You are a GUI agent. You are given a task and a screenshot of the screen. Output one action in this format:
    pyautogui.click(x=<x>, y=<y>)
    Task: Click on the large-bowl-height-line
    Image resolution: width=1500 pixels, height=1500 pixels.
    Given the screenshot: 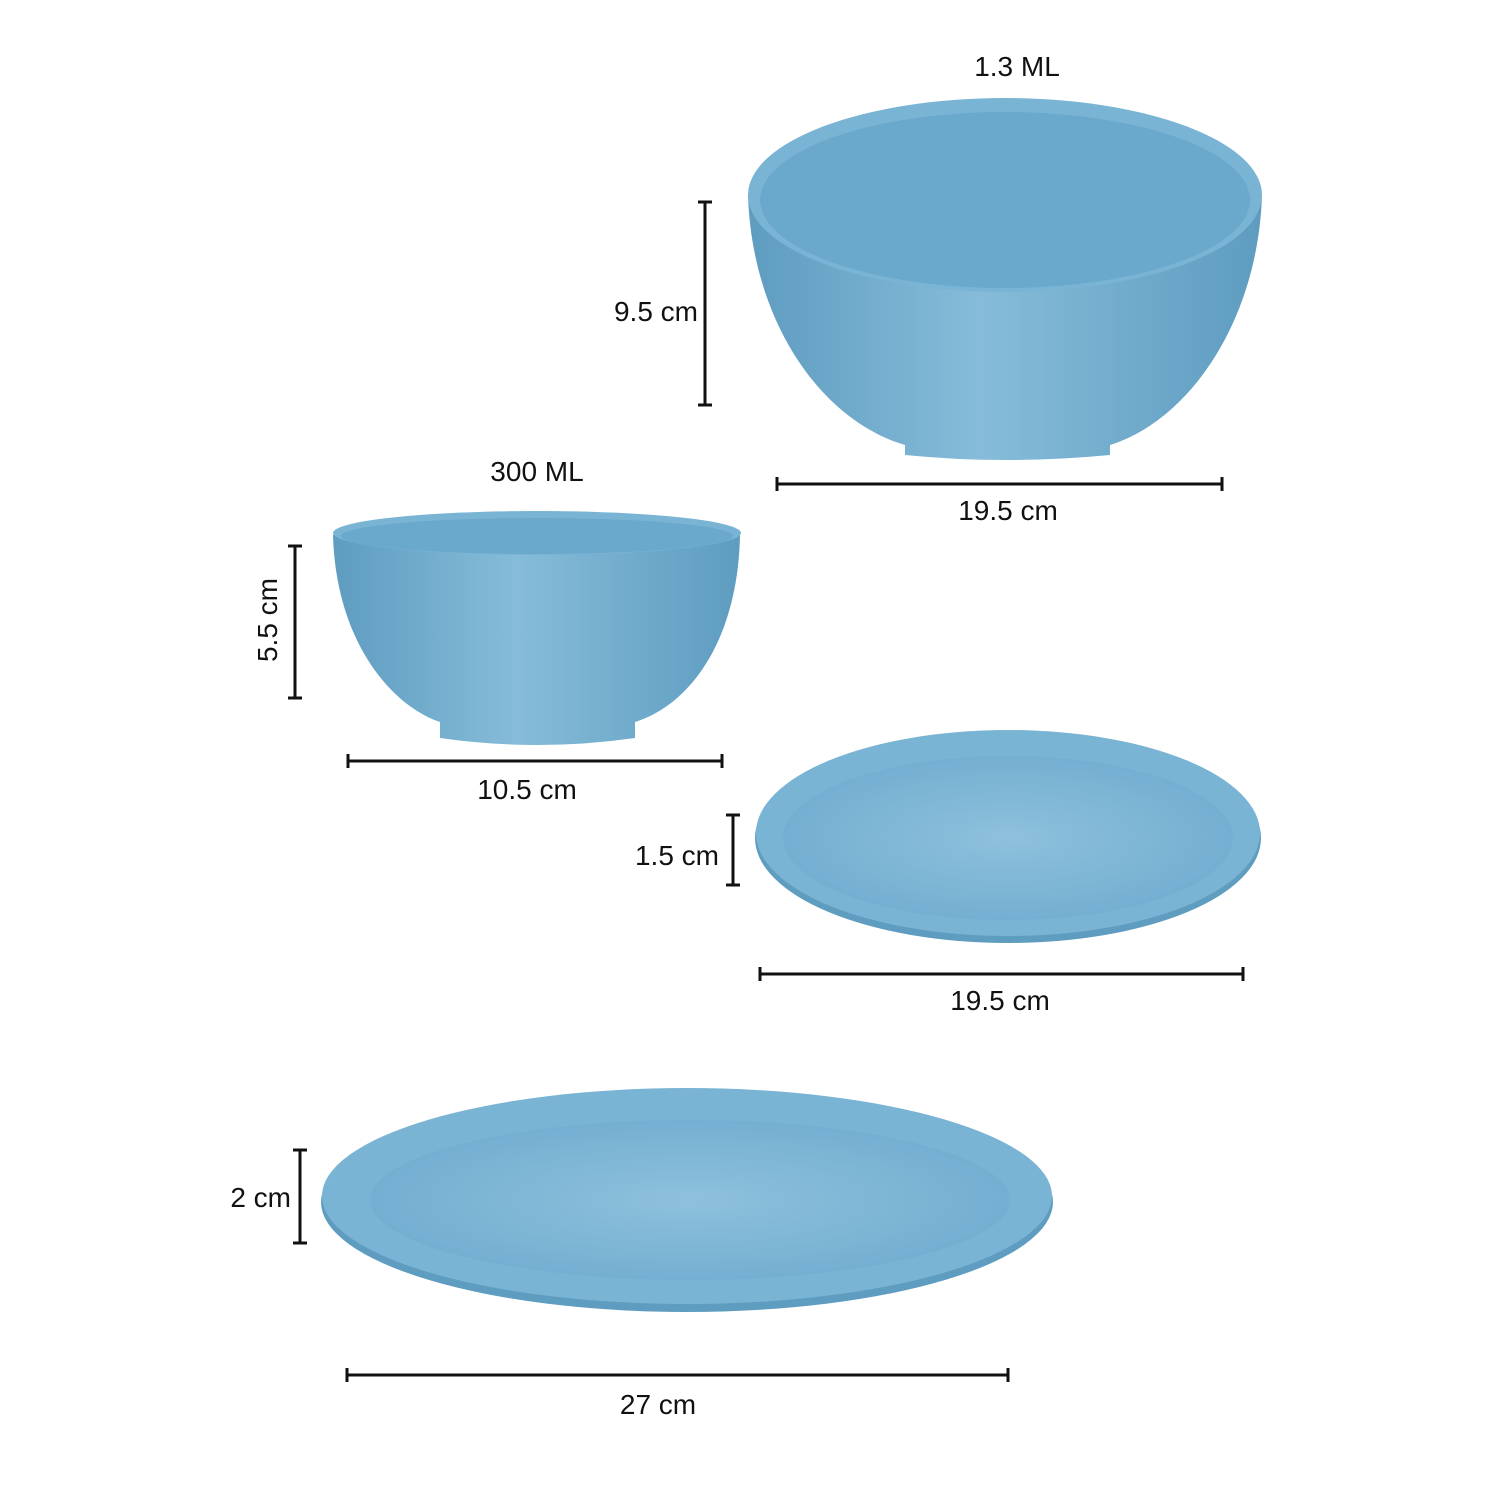 What is the action you would take?
    pyautogui.click(x=705, y=303)
    